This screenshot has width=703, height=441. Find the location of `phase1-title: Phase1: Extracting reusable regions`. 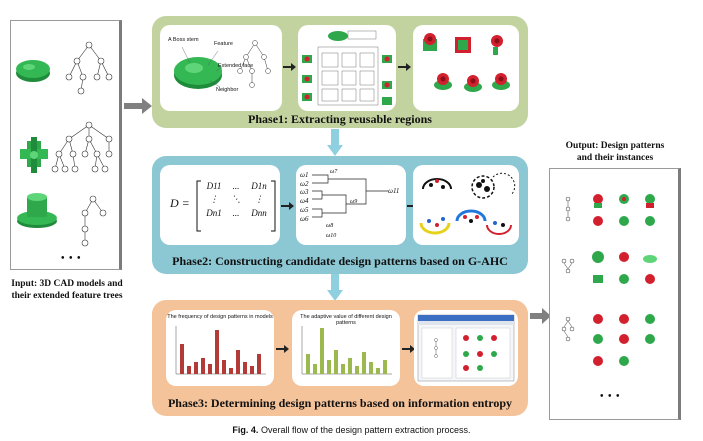

phase1-title: Phase1: Extracting reusable regions is located at coordinates (340, 119).